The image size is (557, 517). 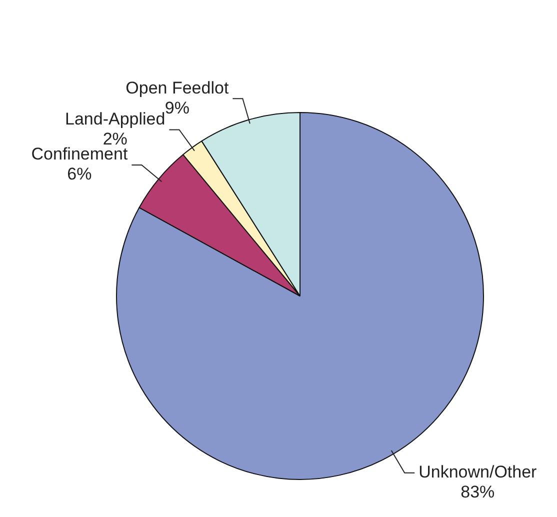 I want to click on data-label: 9%, so click(x=177, y=108).